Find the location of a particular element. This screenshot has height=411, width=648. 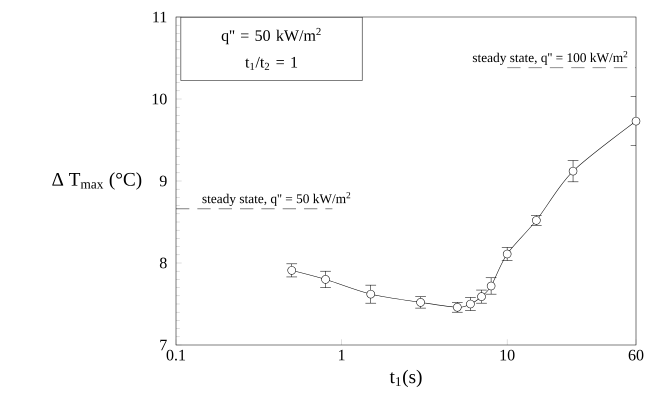

y-tick-label: 11 is located at coordinates (159, 17).